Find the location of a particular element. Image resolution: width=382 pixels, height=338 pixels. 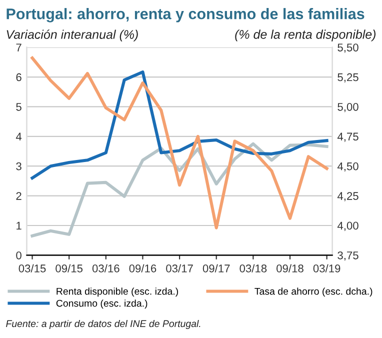

legend-label: Renta disponible (esc. izda.) is located at coordinates (117, 292).